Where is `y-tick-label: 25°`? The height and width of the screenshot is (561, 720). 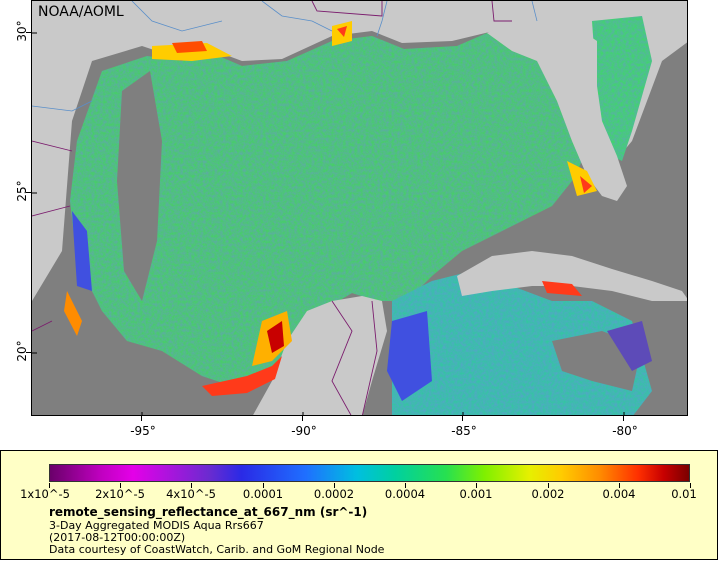
y-tick-label: 25° is located at coordinates (22, 191).